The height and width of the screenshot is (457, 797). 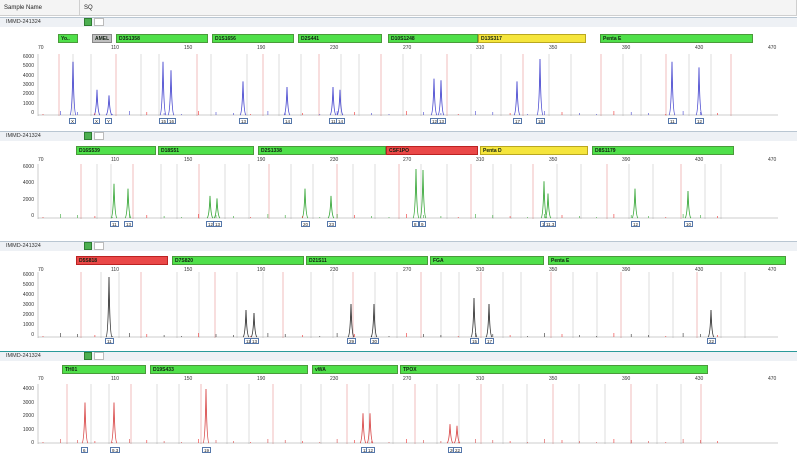 What do you see at coordinates (109, 121) in the screenshot?
I see `allele-call-label: Y` at bounding box center [109, 121].